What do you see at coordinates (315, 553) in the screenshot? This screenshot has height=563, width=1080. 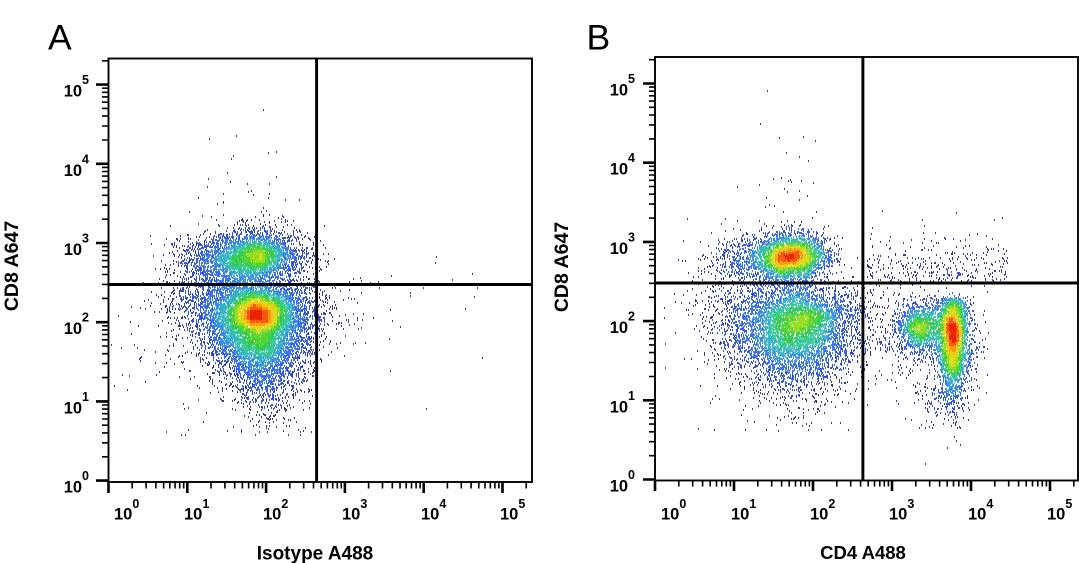 I see `svg-text: Isotype A488` at bounding box center [315, 553].